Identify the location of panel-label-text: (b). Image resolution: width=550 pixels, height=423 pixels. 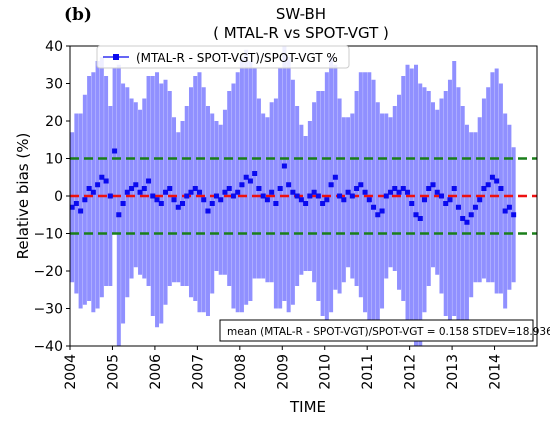
(78, 15).